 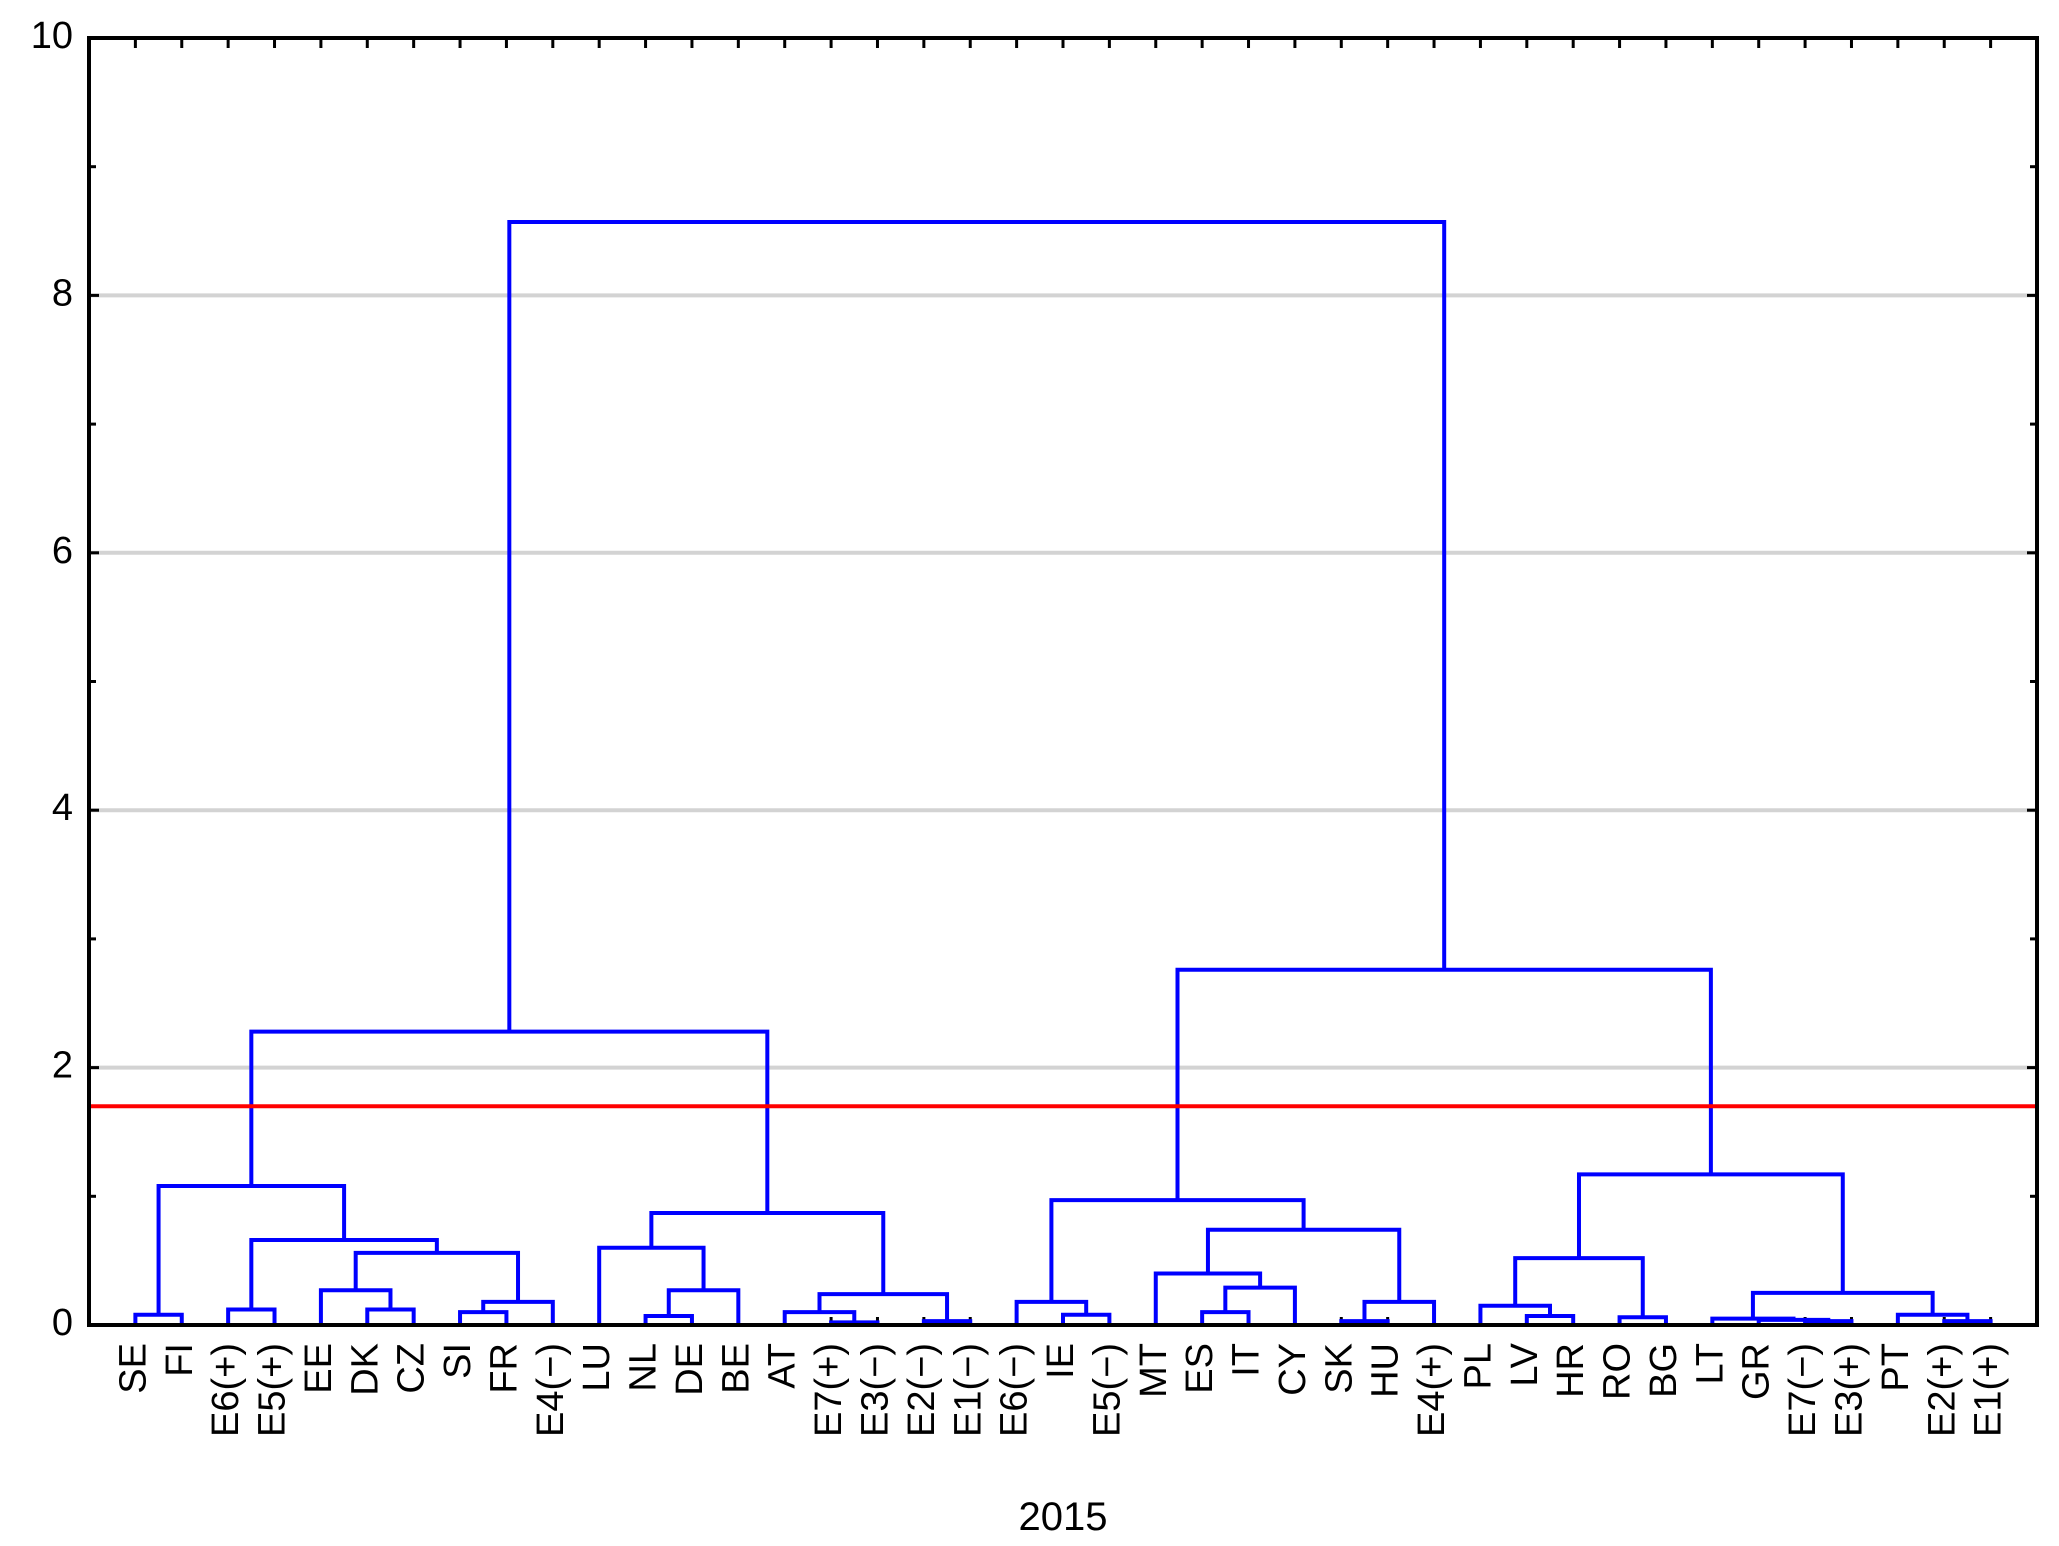 What do you see at coordinates (597, 1367) in the screenshot?
I see `leaf-label: LU` at bounding box center [597, 1367].